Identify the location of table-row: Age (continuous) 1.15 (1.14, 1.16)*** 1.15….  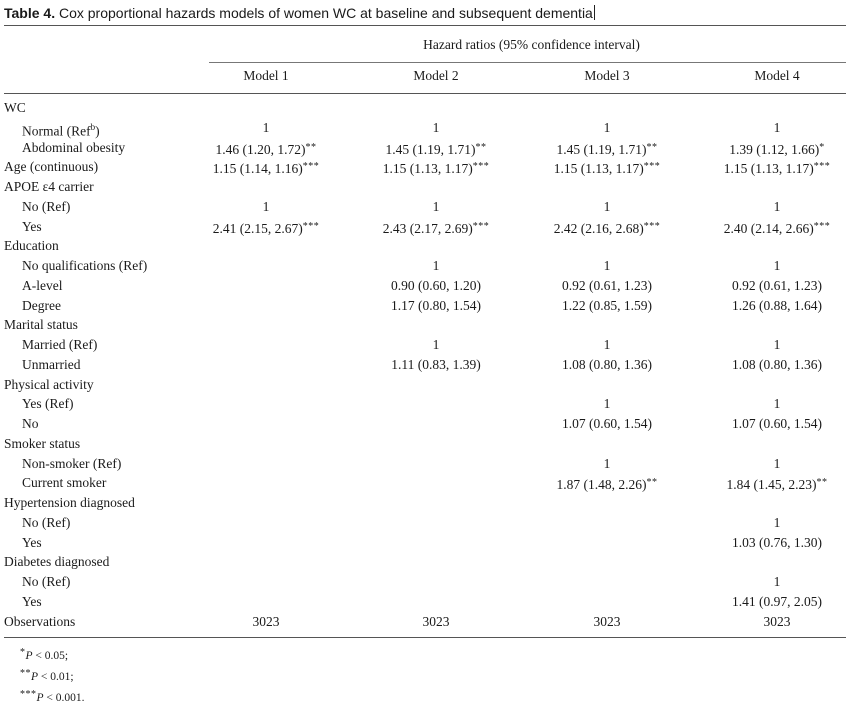
(425, 167).